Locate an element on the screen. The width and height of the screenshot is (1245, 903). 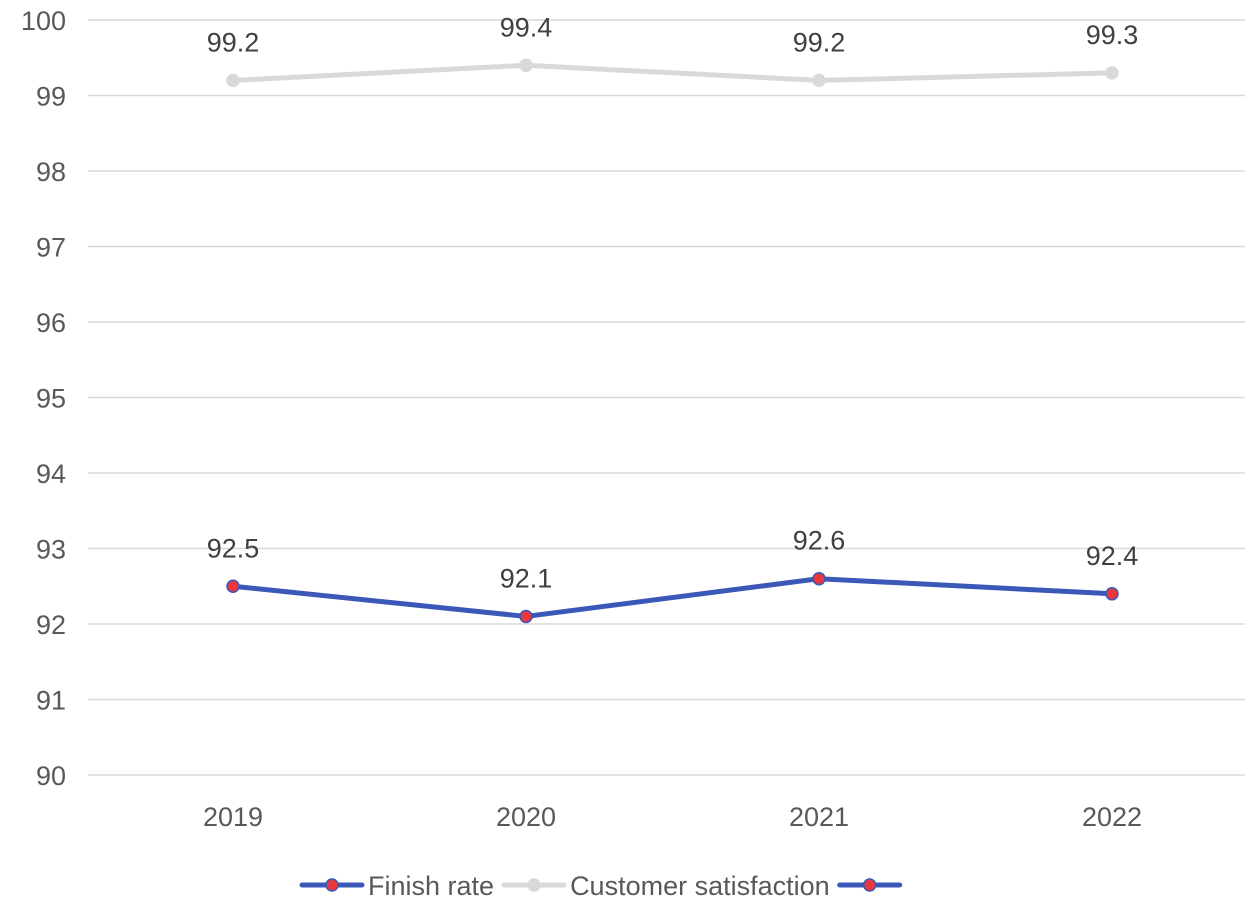
legend-marker-customer-satisfaction is located at coordinates (534, 885).